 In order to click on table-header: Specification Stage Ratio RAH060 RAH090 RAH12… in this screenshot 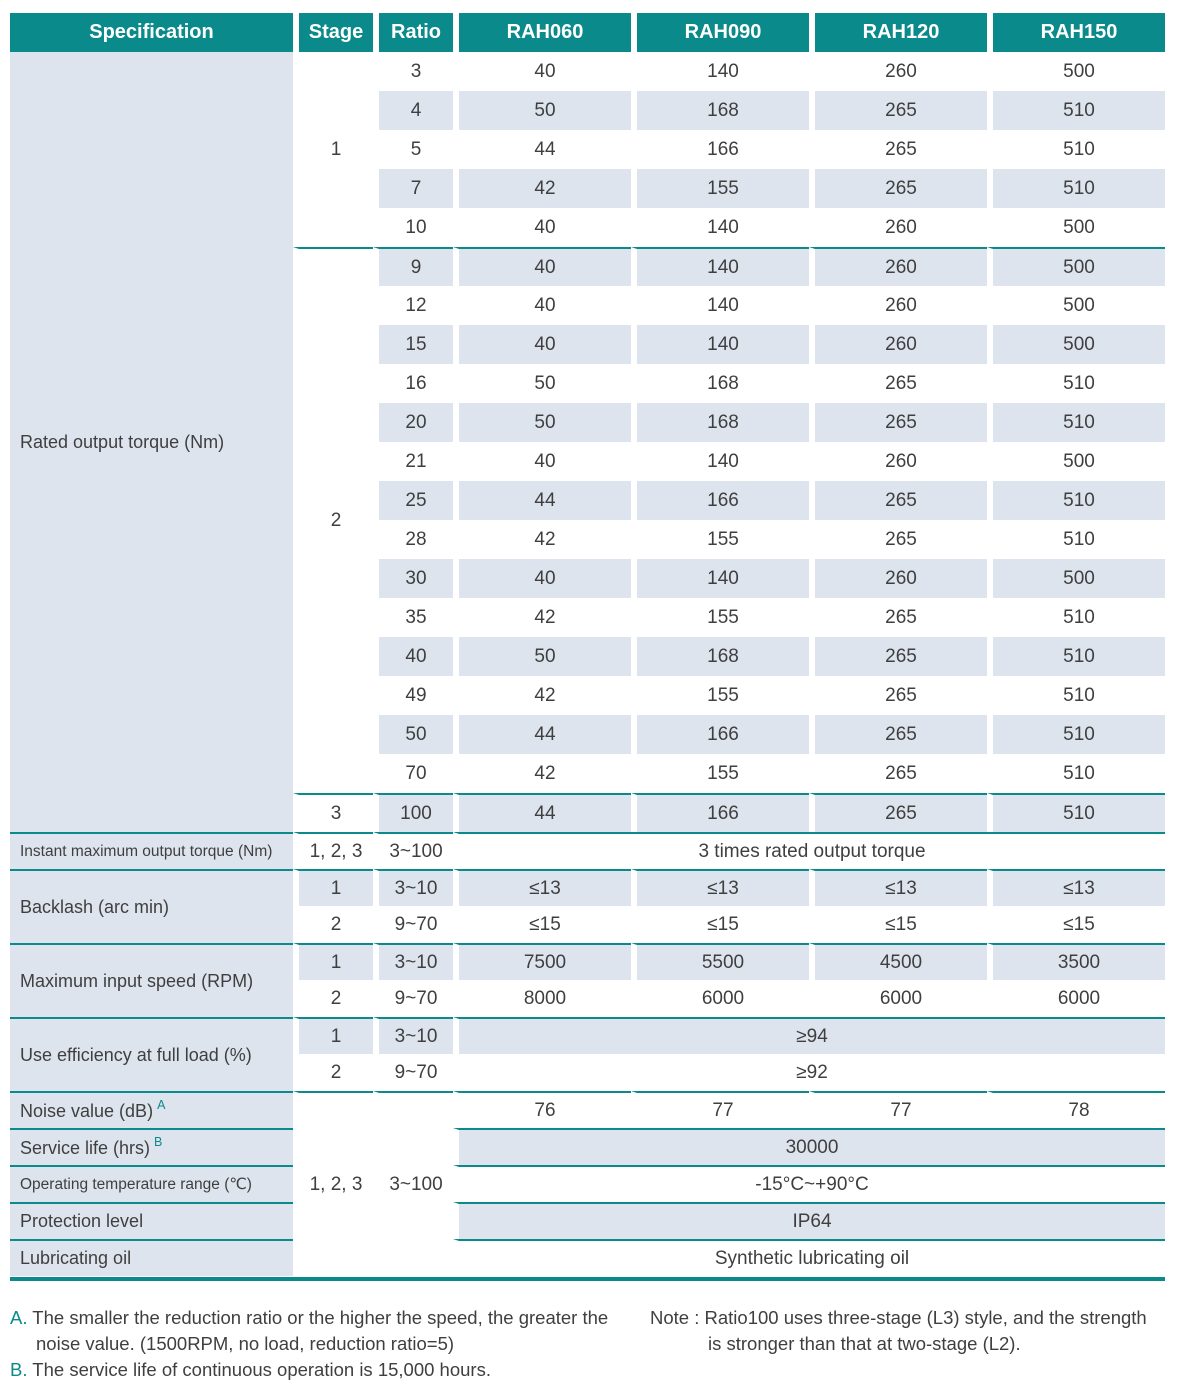, I will do `click(587, 32)`.